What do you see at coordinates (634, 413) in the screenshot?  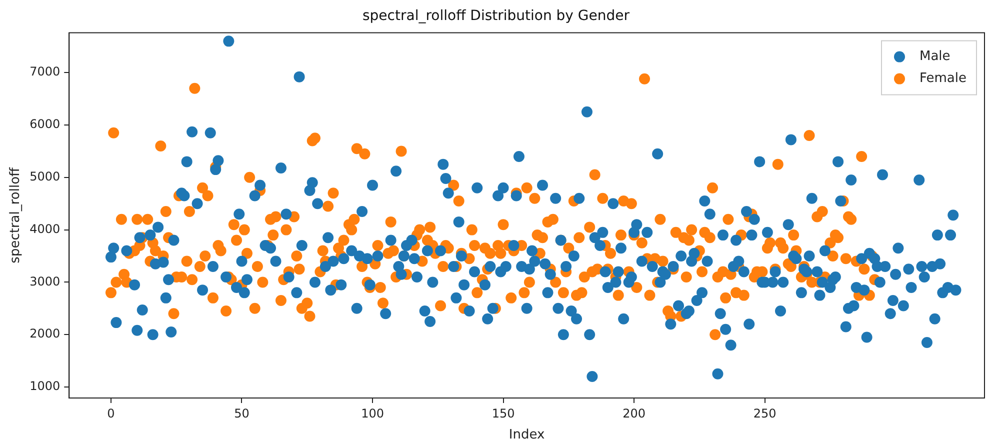 I see `x-tick-label: 200` at bounding box center [634, 413].